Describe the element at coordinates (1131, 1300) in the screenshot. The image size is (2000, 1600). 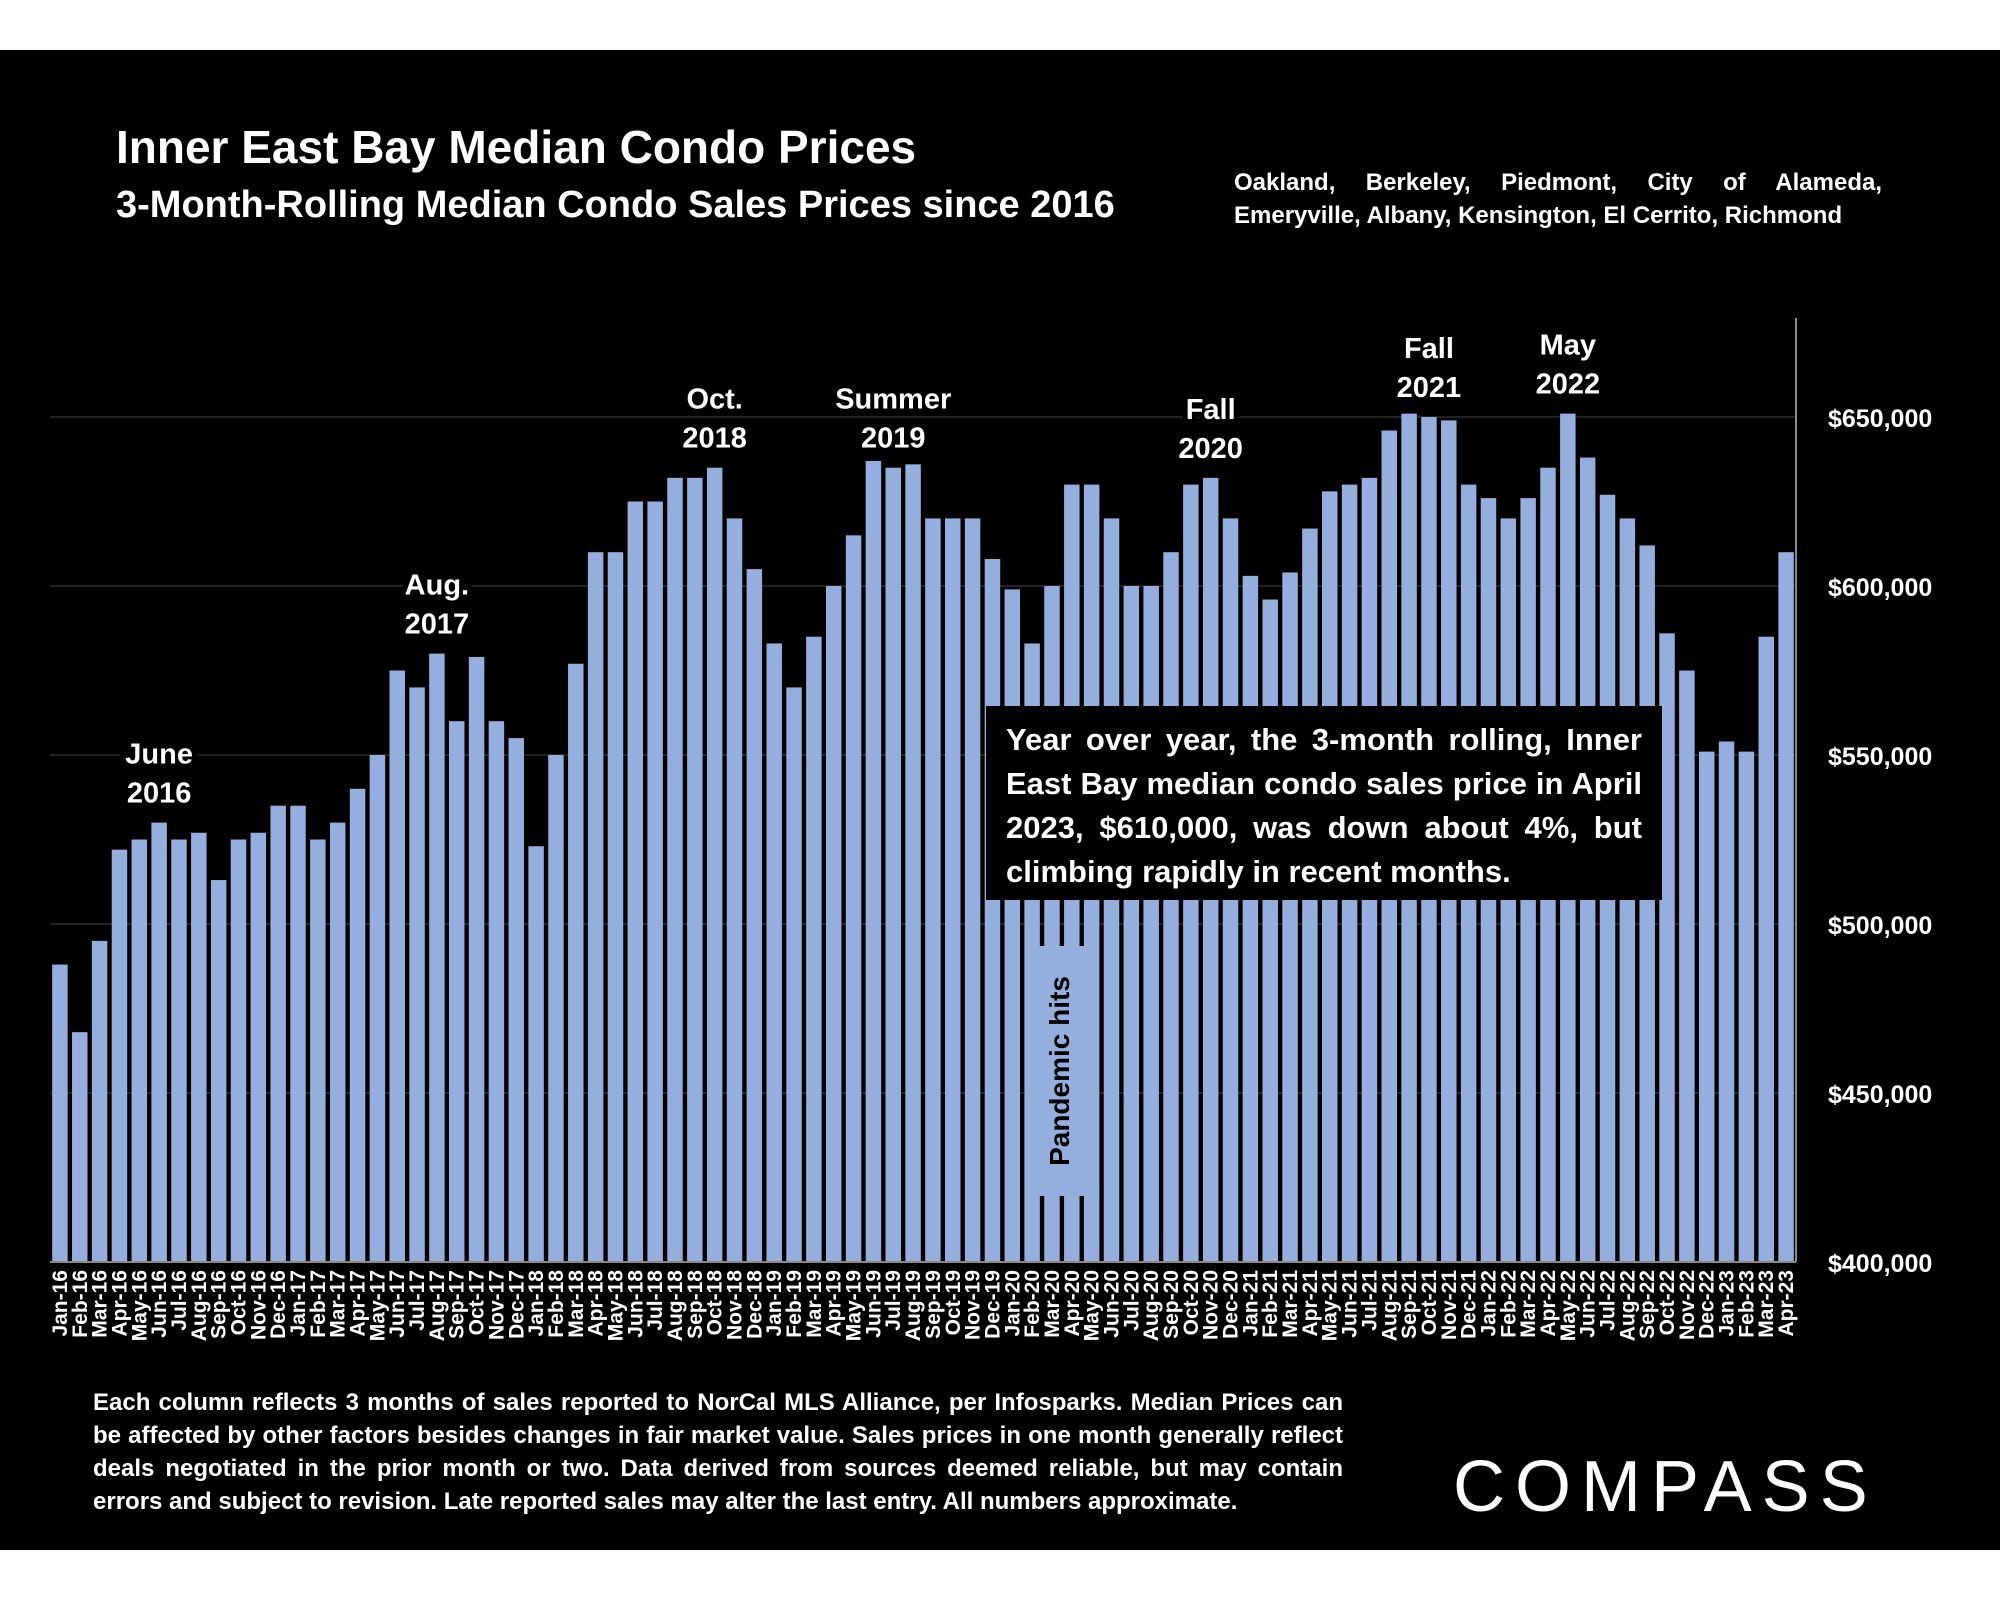
I see `x-tick-label: Jul-20` at that location.